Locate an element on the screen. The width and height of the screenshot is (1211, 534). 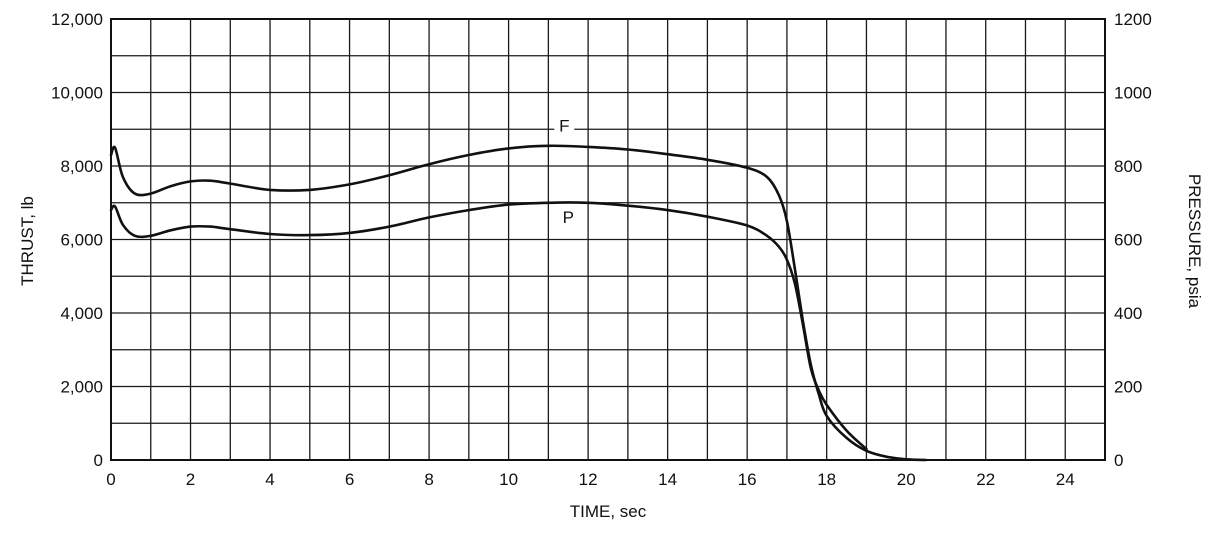
left-y-tick-label: 12,000 is located at coordinates (77, 19).